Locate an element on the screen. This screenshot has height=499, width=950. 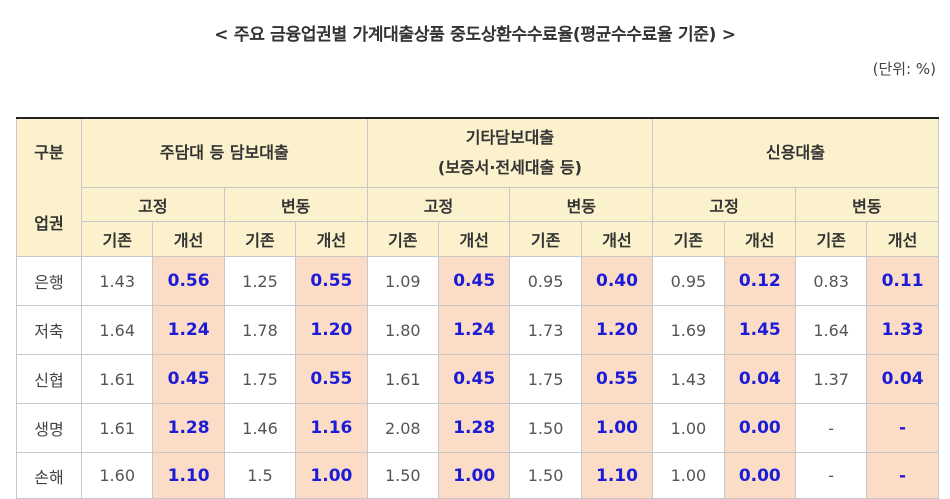
group-header-mortgage: 주담대 등 담보대출 is located at coordinates (224, 152).